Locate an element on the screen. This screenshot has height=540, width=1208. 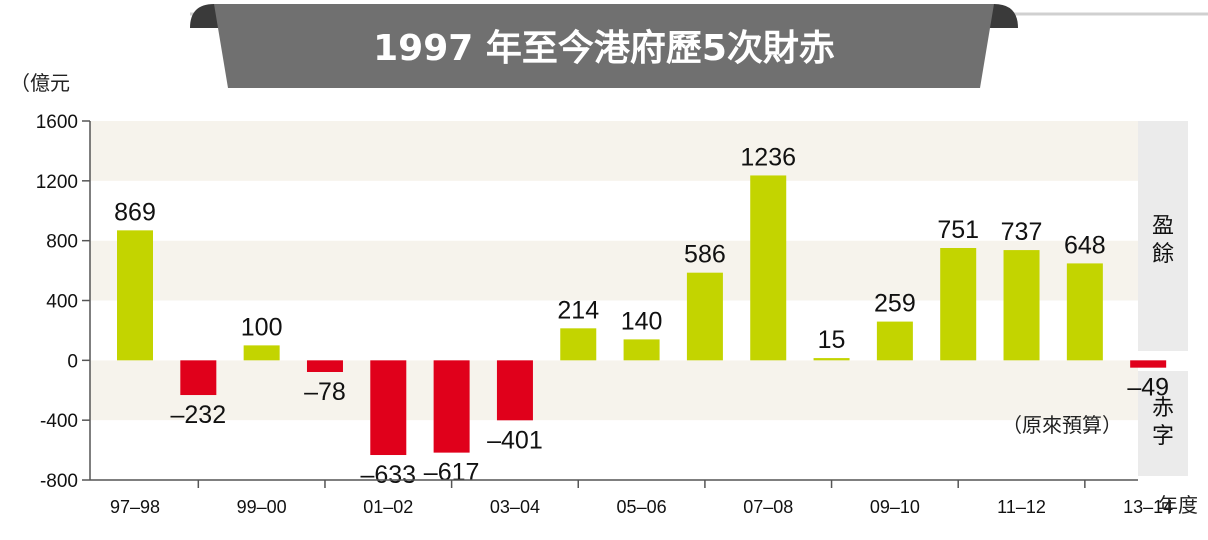
budget-annotation: （原來預算） is located at coordinates (1062, 425).